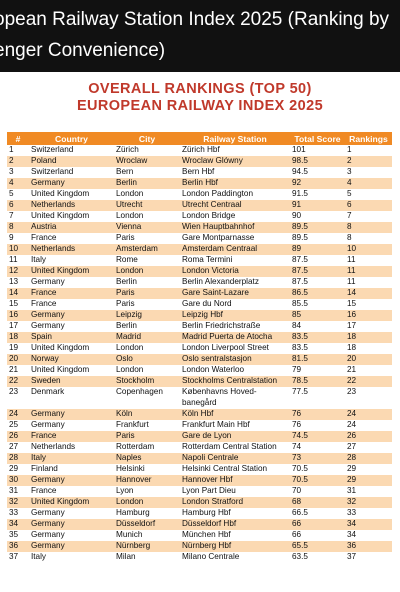 The width and height of the screenshot is (400, 592). I want to click on cell-ranking: 11, so click(368, 282).